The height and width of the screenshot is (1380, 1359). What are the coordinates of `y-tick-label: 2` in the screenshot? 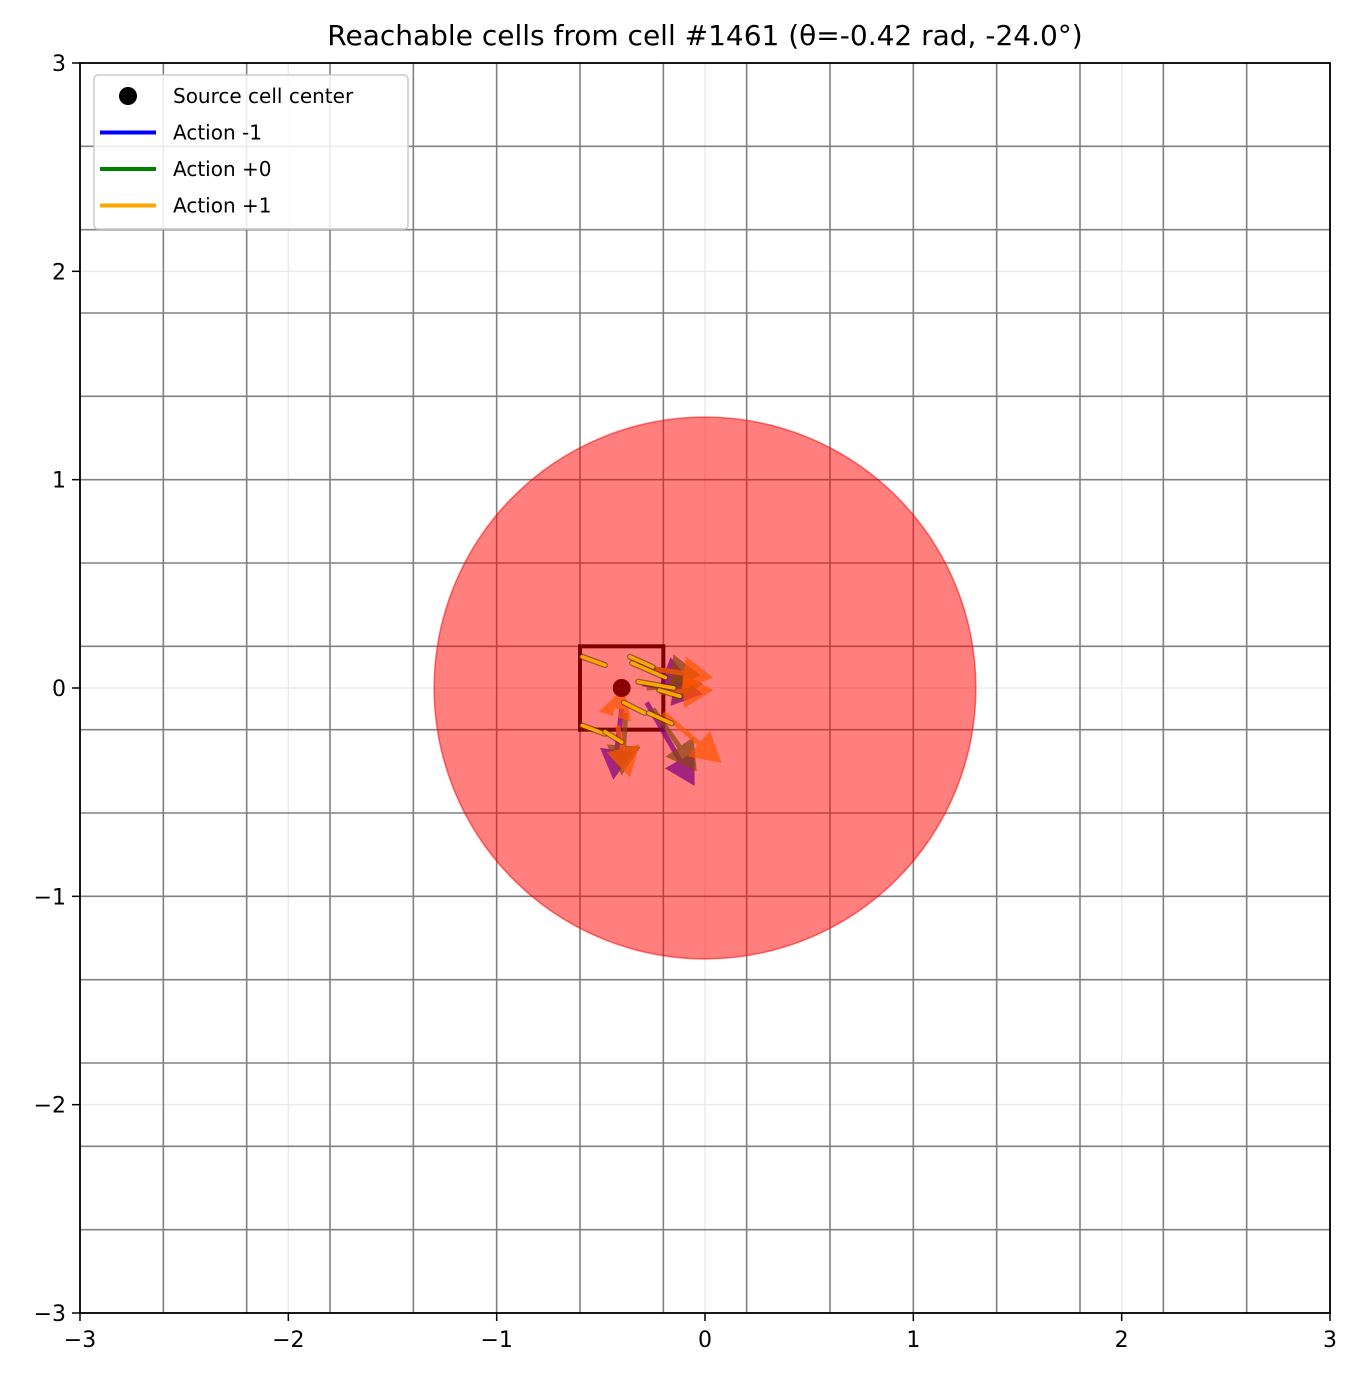 It's located at (59, 272).